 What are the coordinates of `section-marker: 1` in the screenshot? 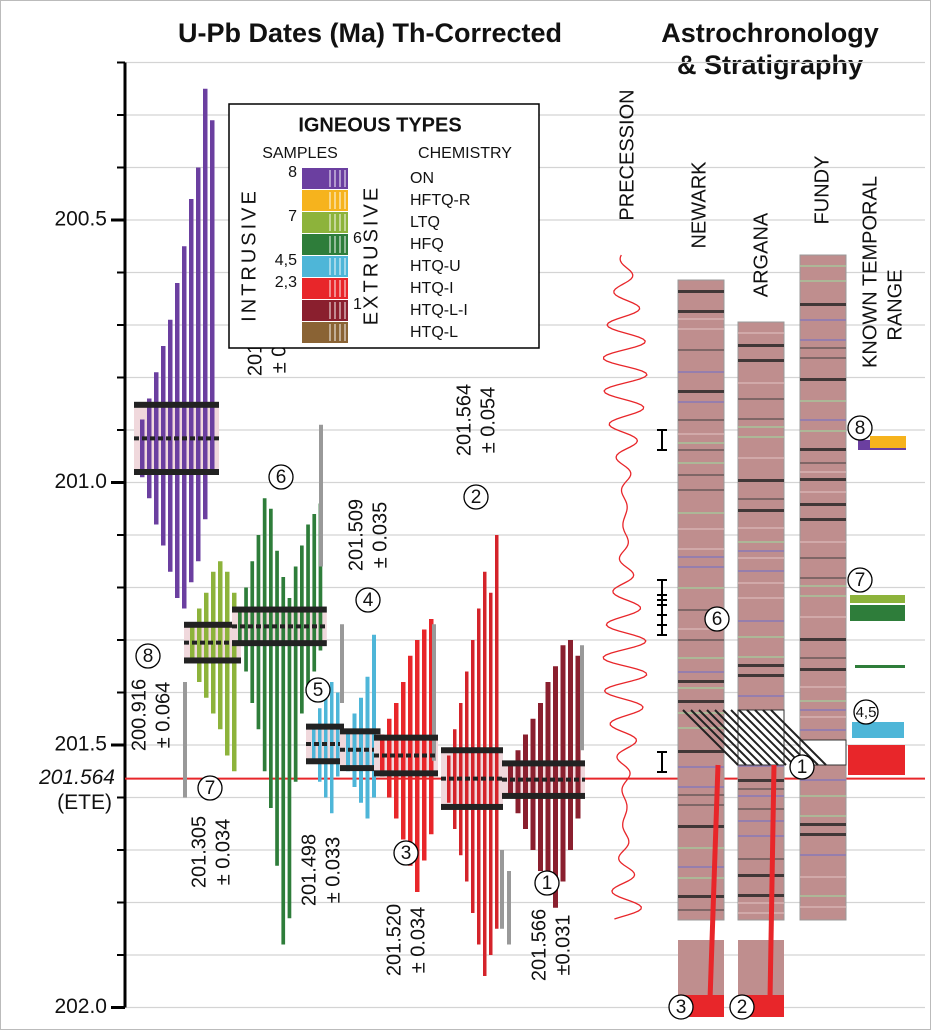 It's located at (802, 767).